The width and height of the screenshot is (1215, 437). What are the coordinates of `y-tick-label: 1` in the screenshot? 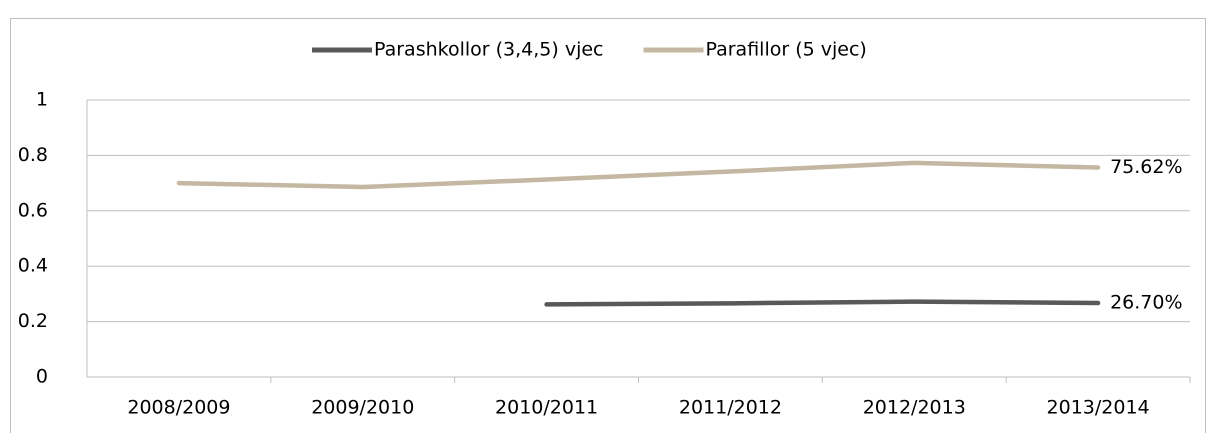 It's located at (42, 100).